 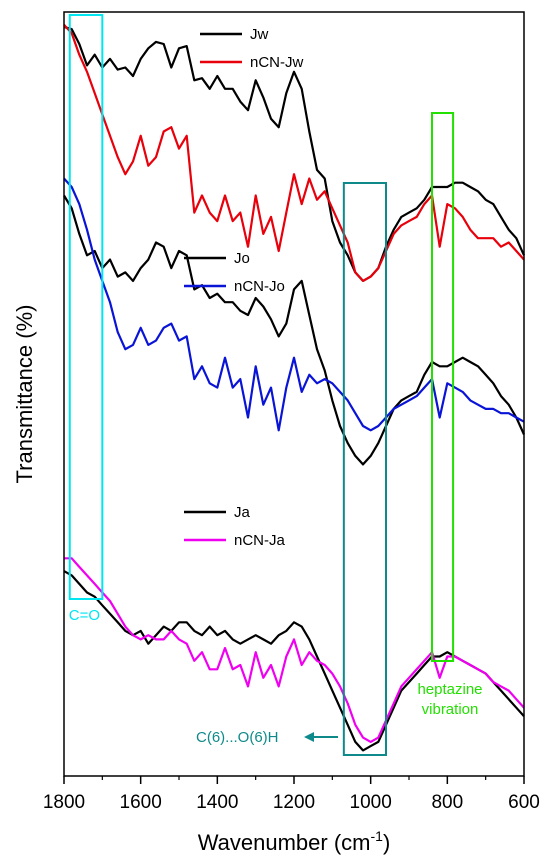 What do you see at coordinates (260, 540) in the screenshot?
I see `legend-label-ncn-ja: nCN-Ja` at bounding box center [260, 540].